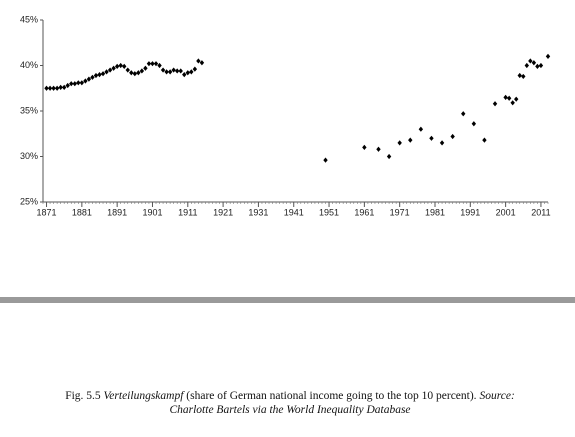  What do you see at coordinates (294, 212) in the screenshot?
I see `x-tick-label: 1941` at bounding box center [294, 212].